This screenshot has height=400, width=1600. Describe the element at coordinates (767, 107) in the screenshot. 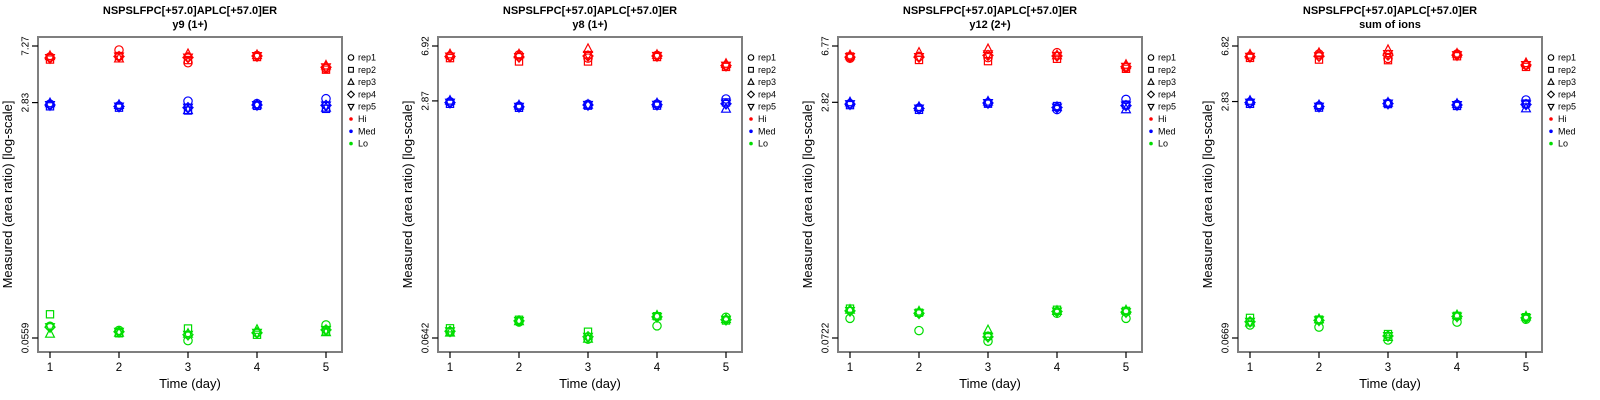

I see `legend-label-rep5: rep5` at that location.